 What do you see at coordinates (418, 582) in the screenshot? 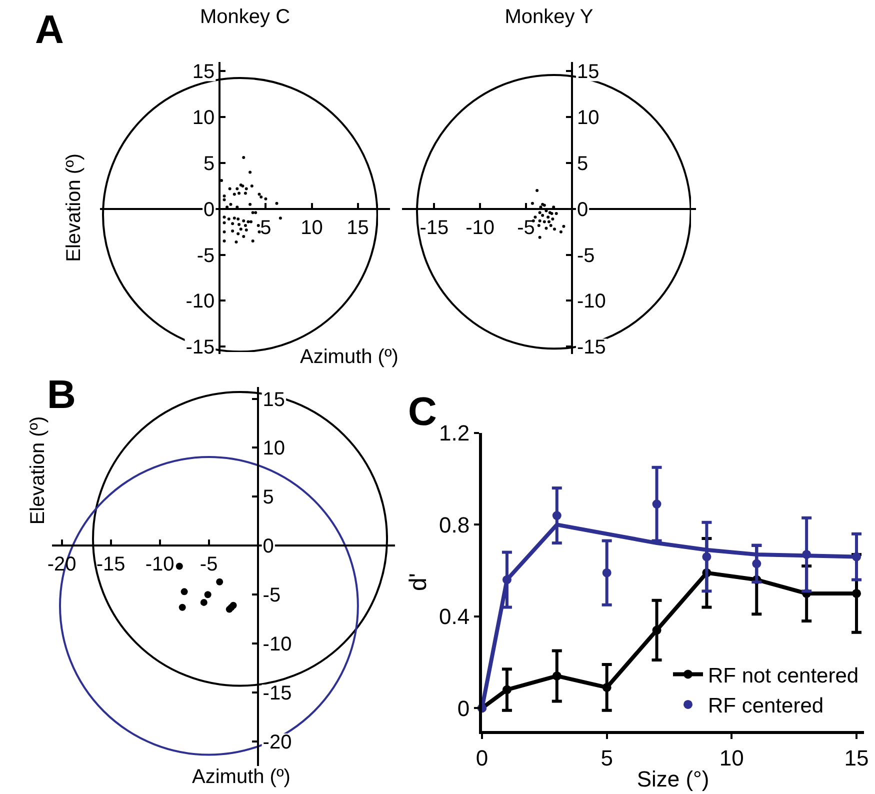
I see `y-axis-title: d'` at bounding box center [418, 582].